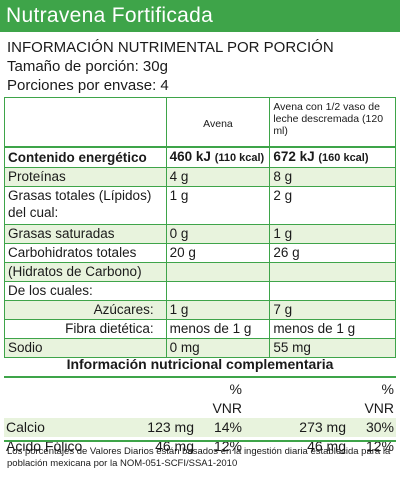  What do you see at coordinates (332, 252) in the screenshot?
I see `row-value-2: 26 g` at bounding box center [332, 252].